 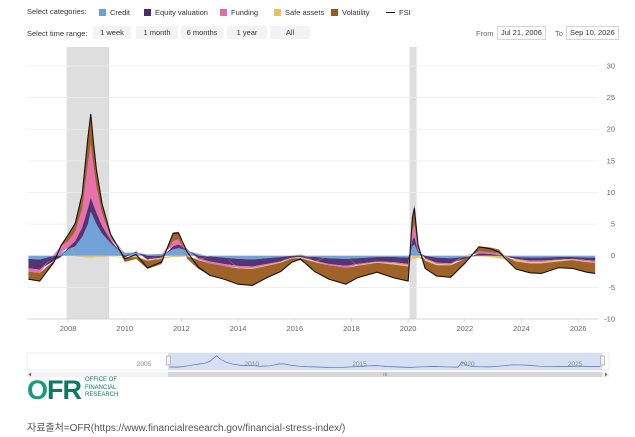 I want to click on navigator-selection, so click(x=385, y=361).